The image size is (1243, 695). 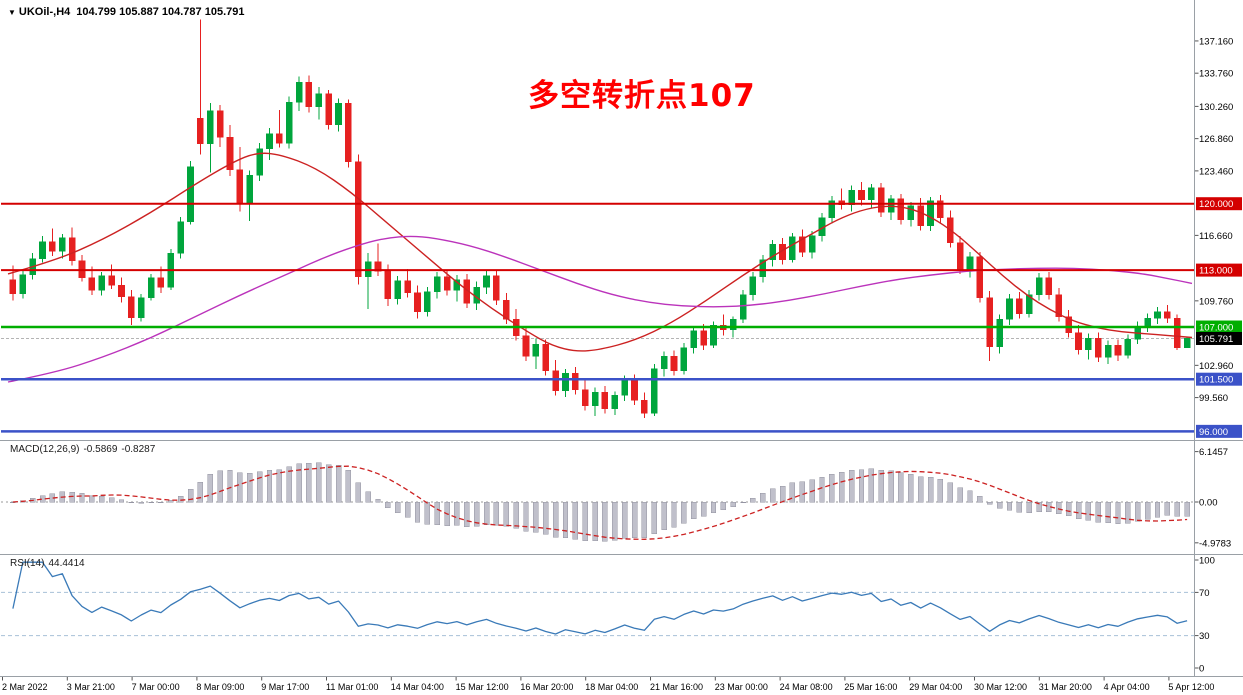 I want to click on time-axis-label: 2 Mar 2022, so click(x=25, y=687).